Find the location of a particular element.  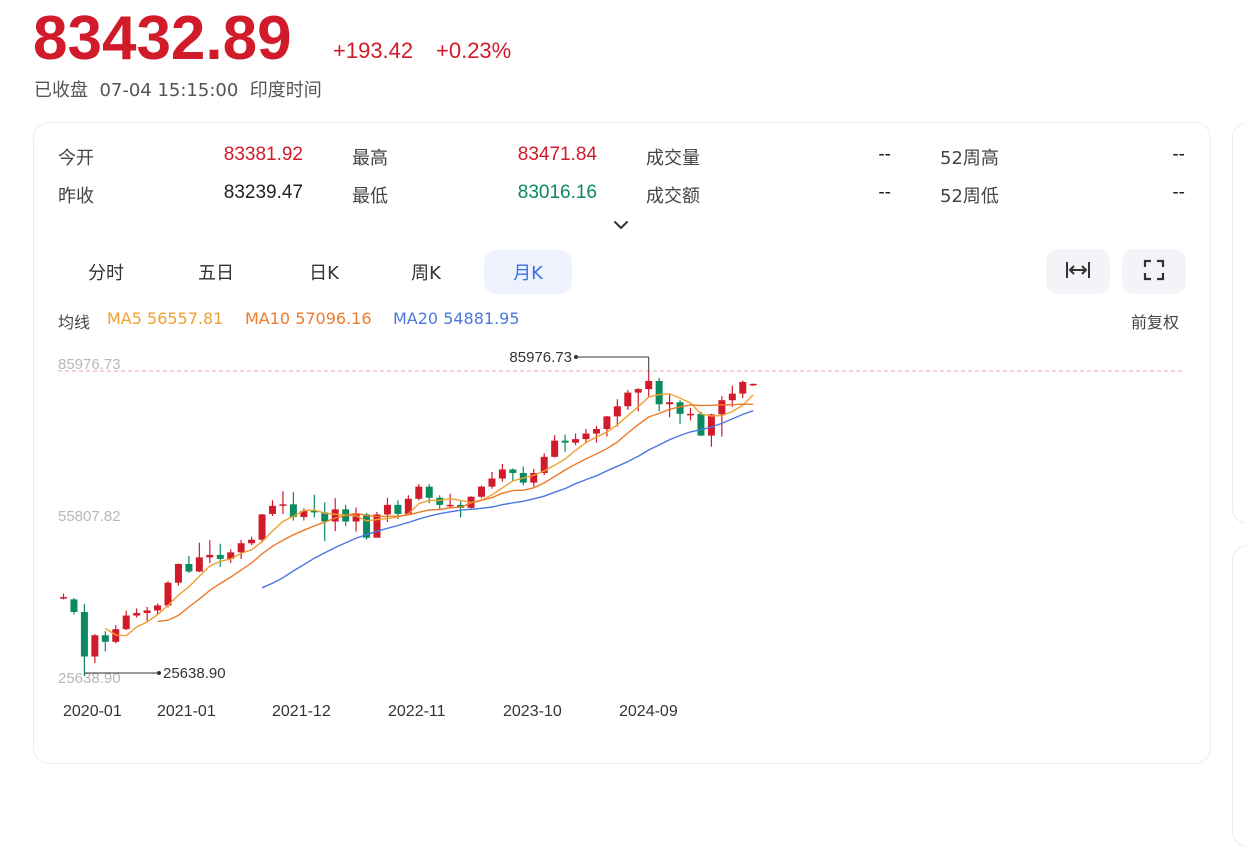

max-annotation-label: 85976.73 is located at coordinates (540, 357).